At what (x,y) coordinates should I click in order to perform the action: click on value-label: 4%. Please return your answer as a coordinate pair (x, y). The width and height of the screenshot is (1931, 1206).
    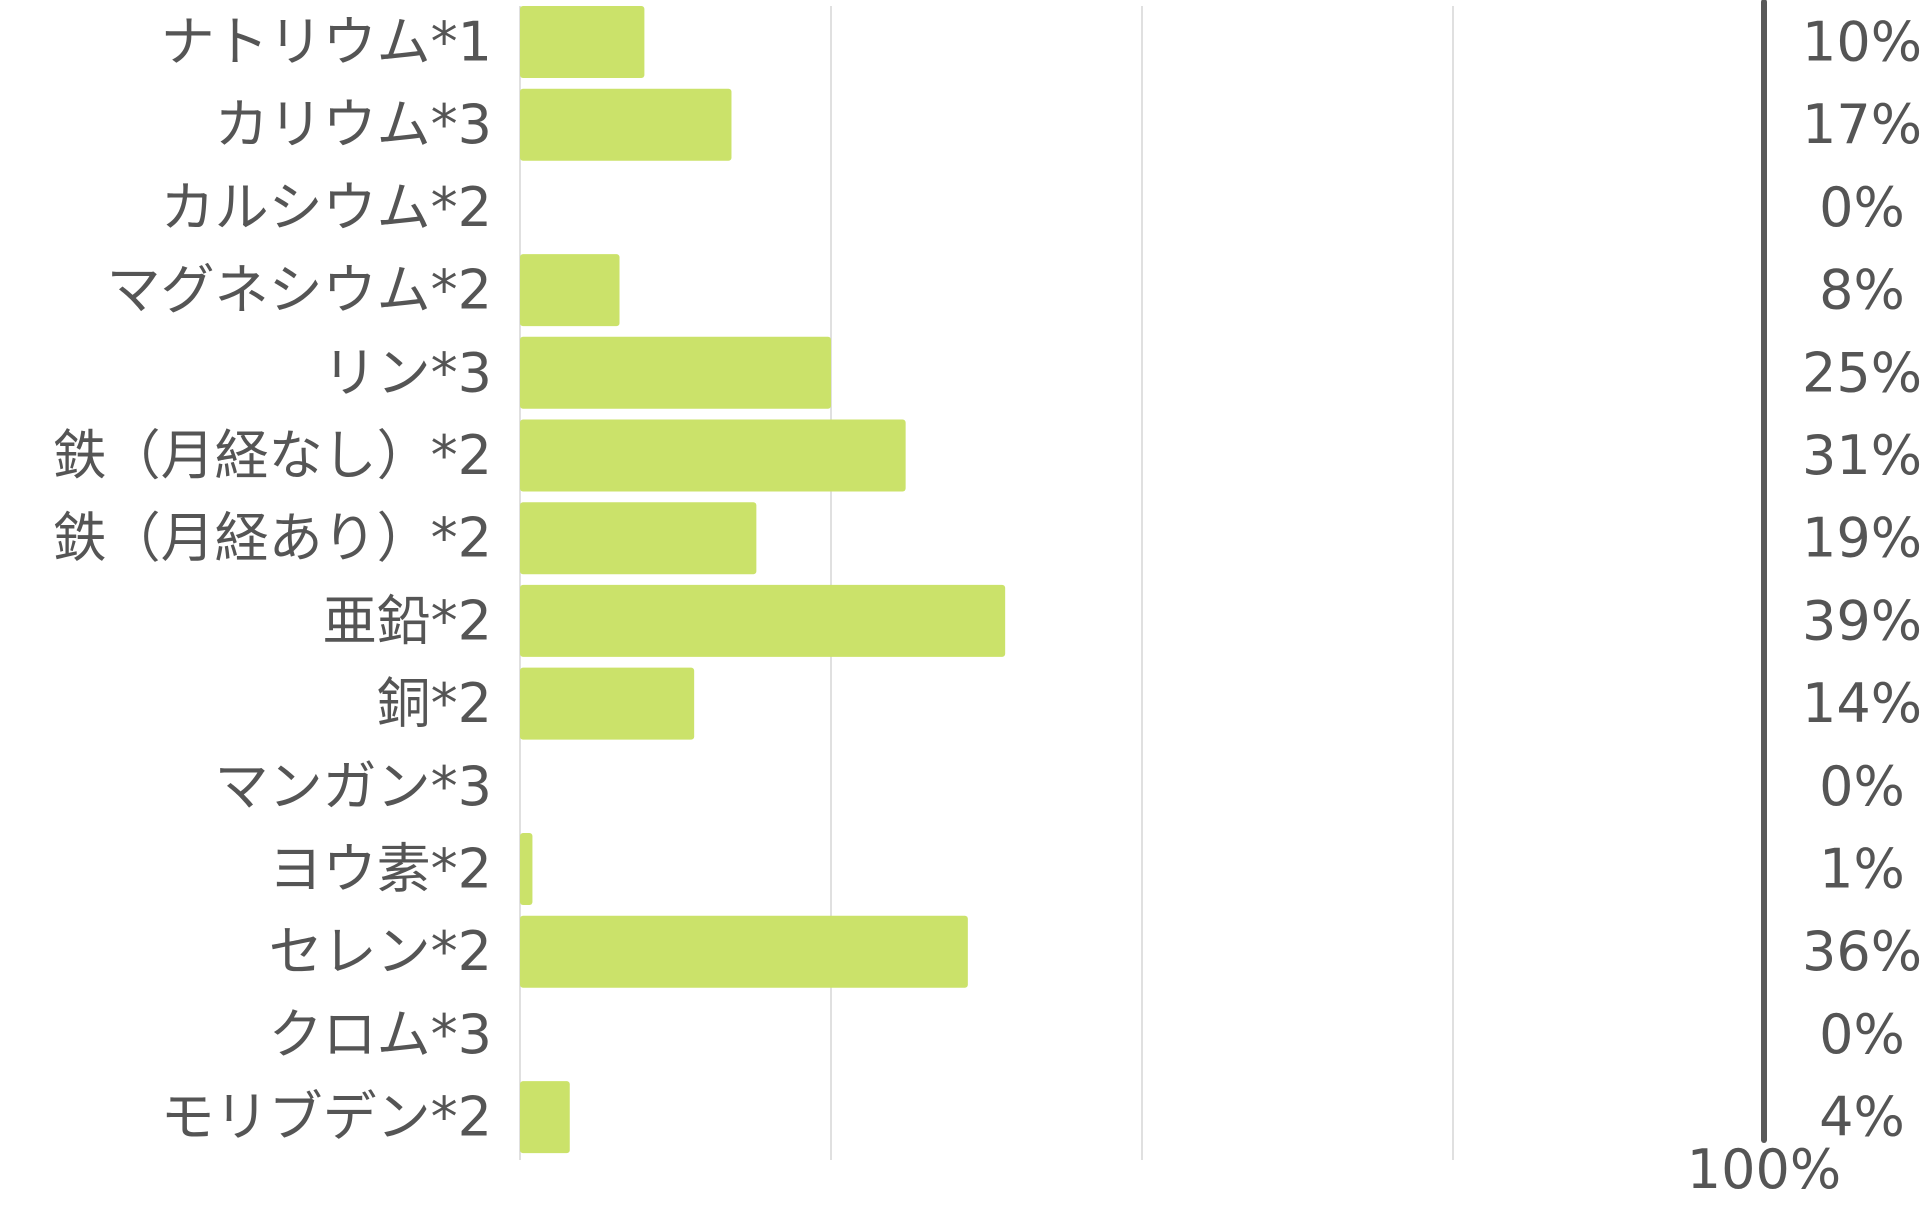
    Looking at the image, I should click on (1862, 1117).